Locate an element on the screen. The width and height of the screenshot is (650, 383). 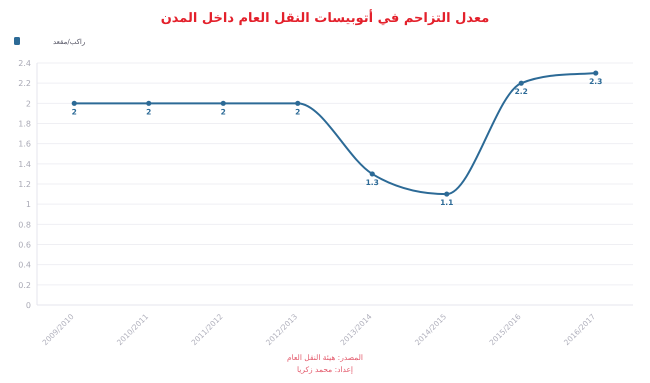
y-tick-label: 1 is located at coordinates (28, 205).